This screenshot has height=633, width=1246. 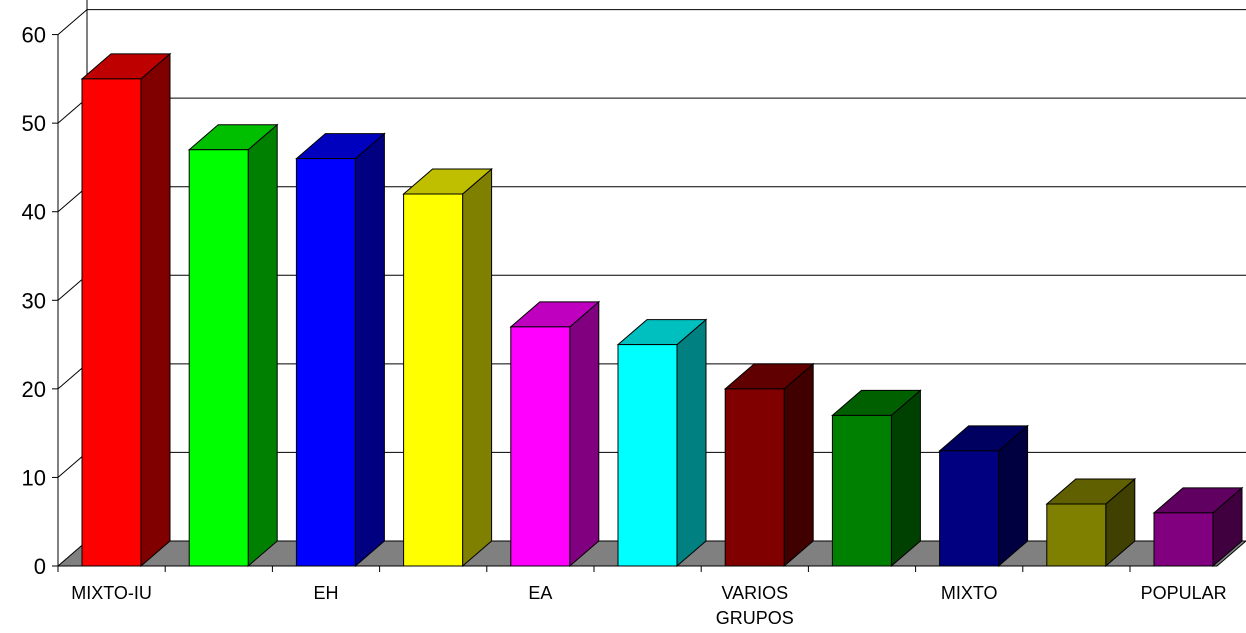 I want to click on y-tick-label: 30, so click(x=34, y=300).